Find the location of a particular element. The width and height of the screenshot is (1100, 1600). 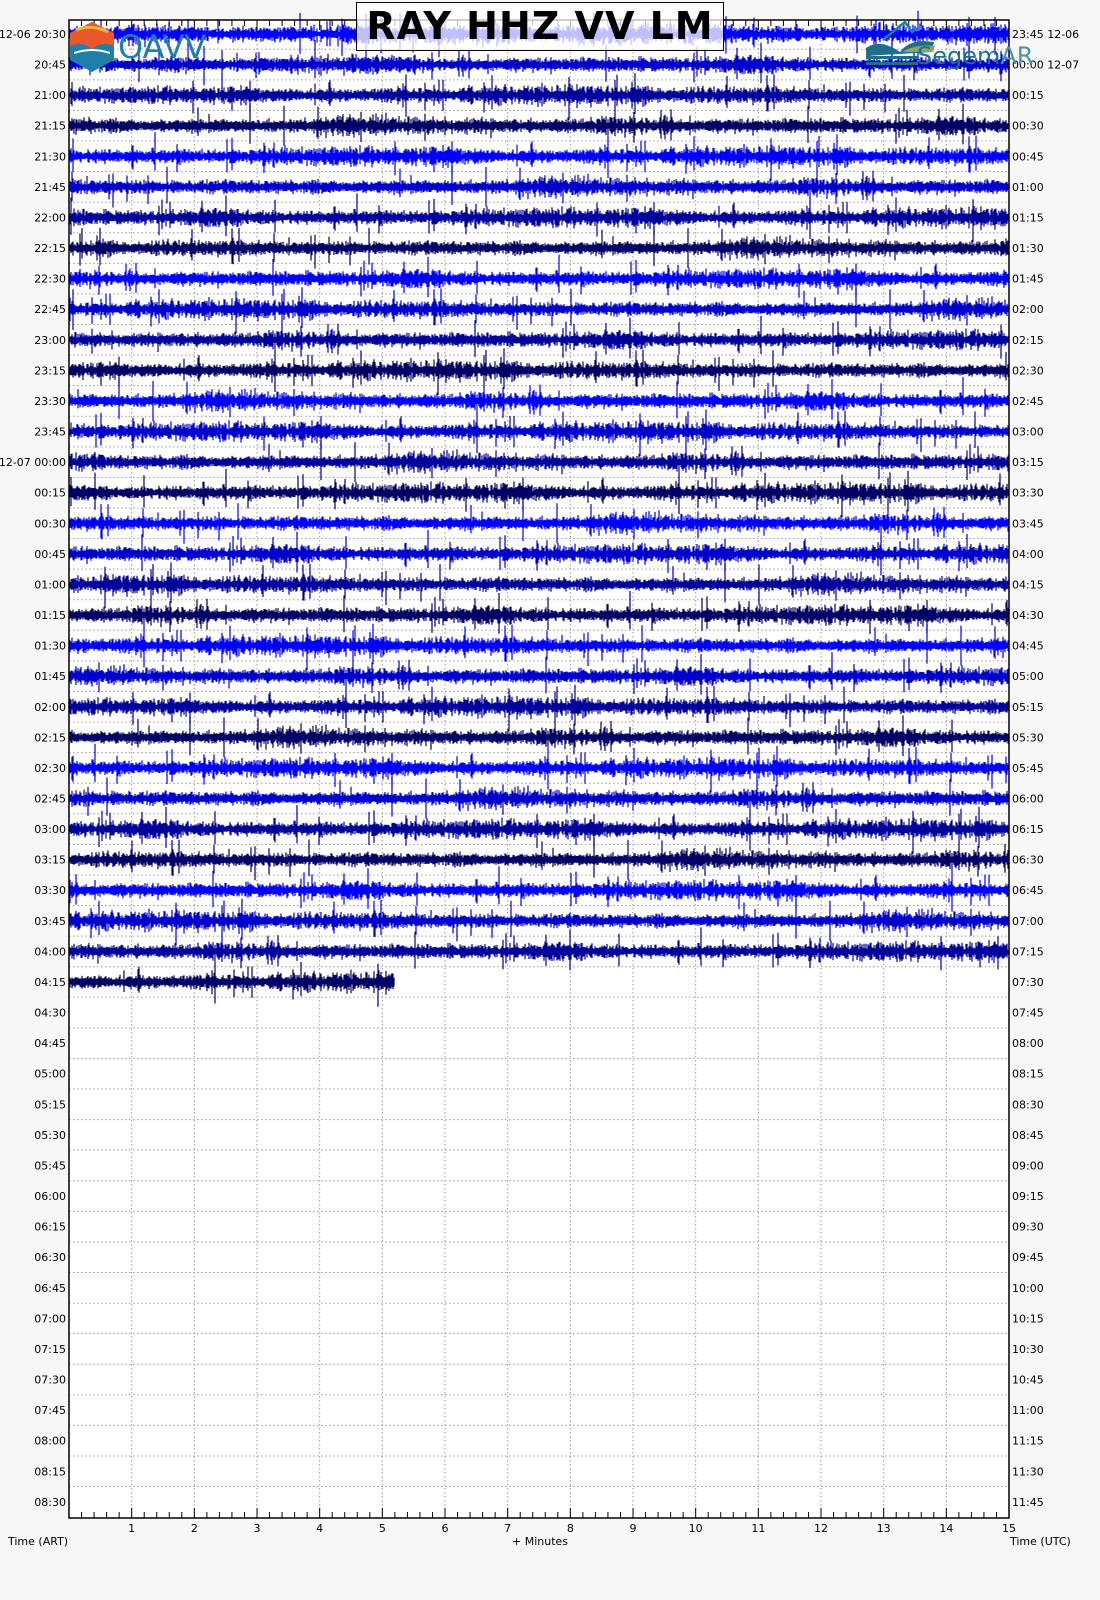

row-label-right: 11:15 is located at coordinates (1028, 1441).